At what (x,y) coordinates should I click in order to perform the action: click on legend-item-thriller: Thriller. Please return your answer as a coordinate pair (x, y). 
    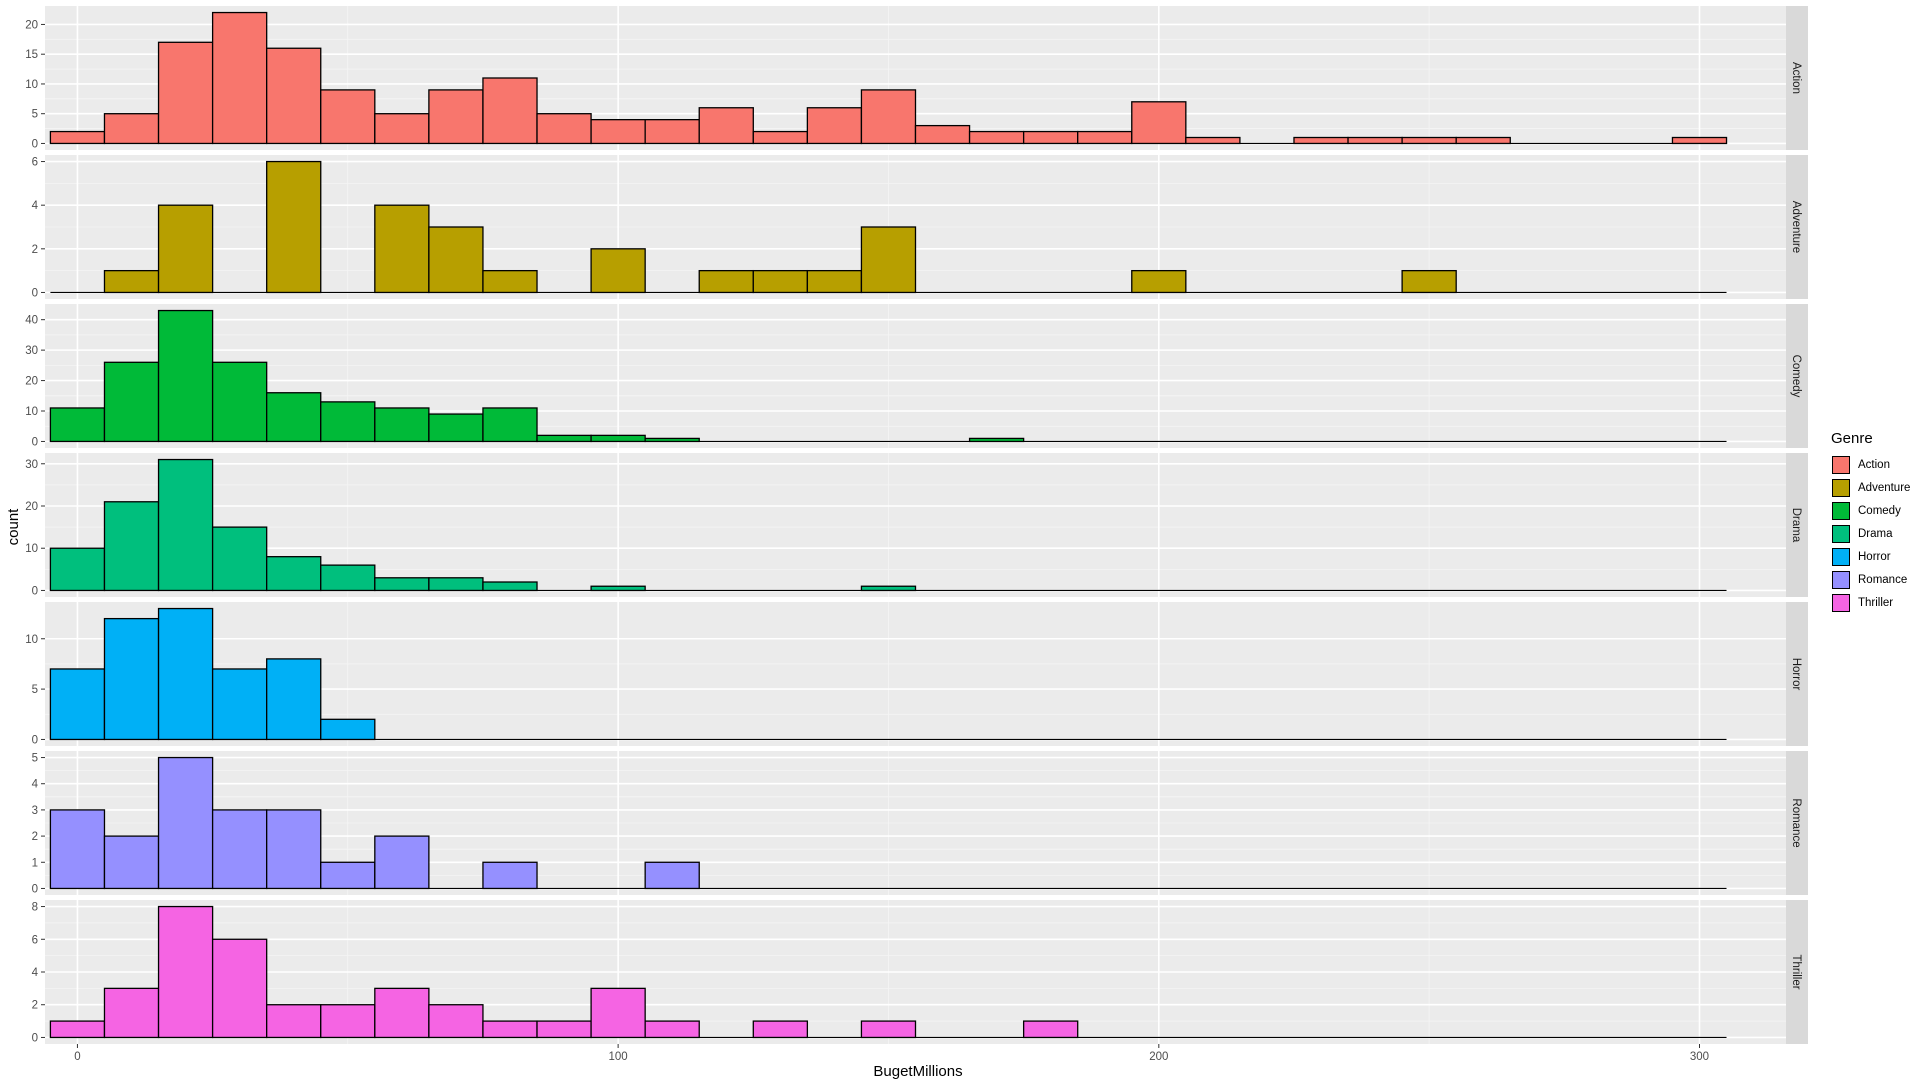
    Looking at the image, I should click on (1870, 602).